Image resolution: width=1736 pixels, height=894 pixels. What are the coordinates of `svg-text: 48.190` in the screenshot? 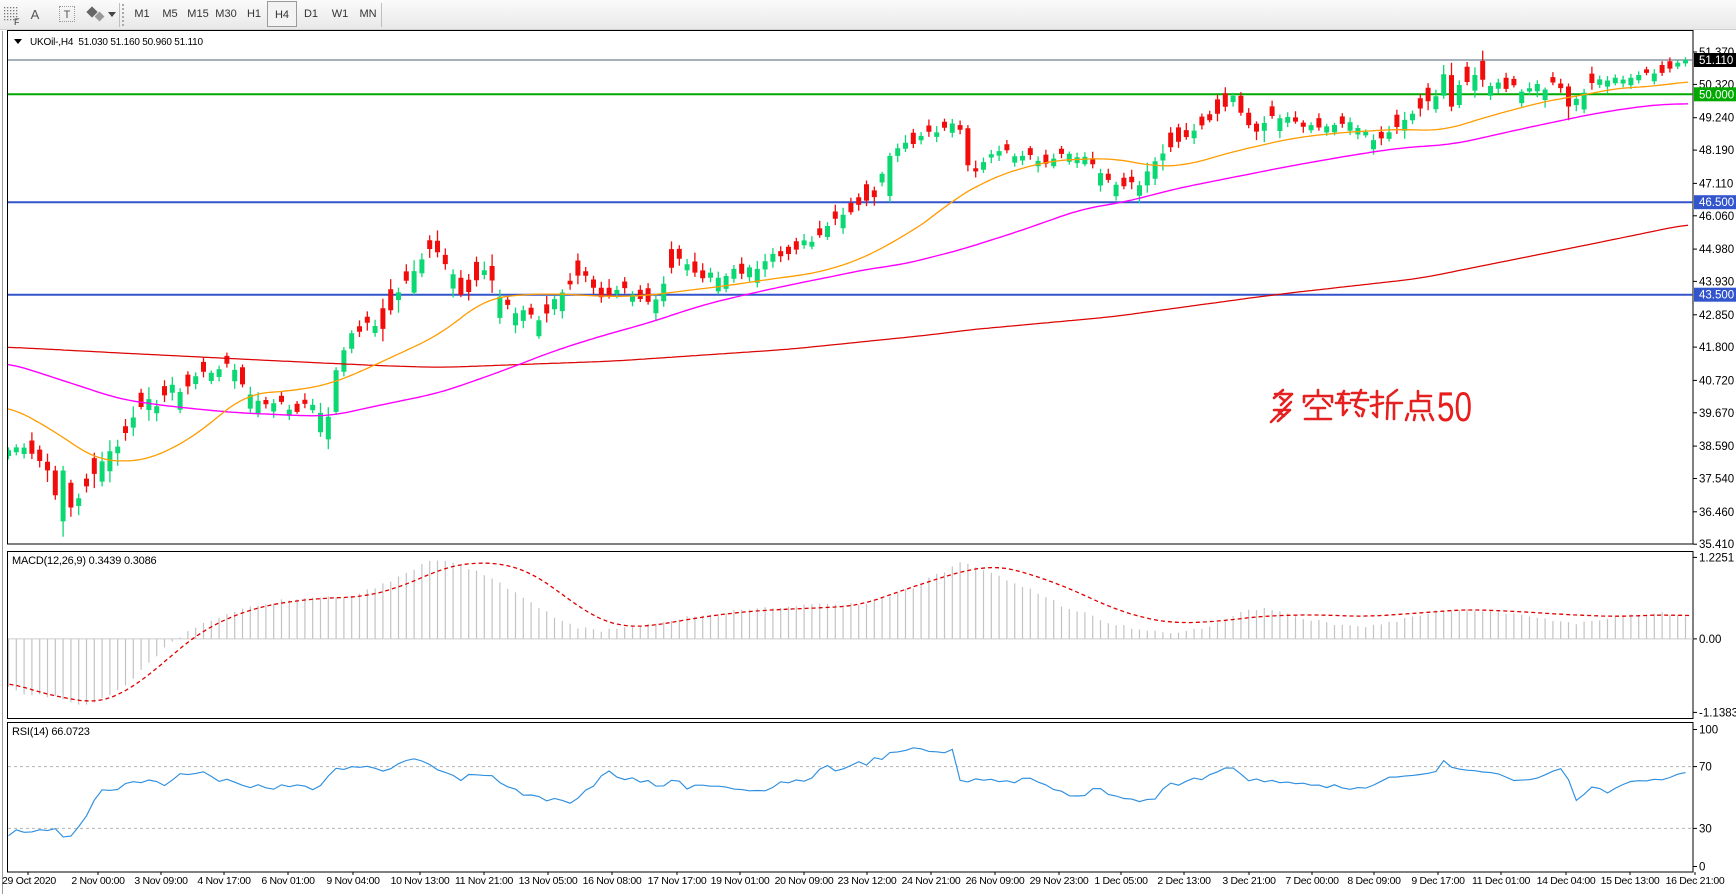 It's located at (1716, 151).